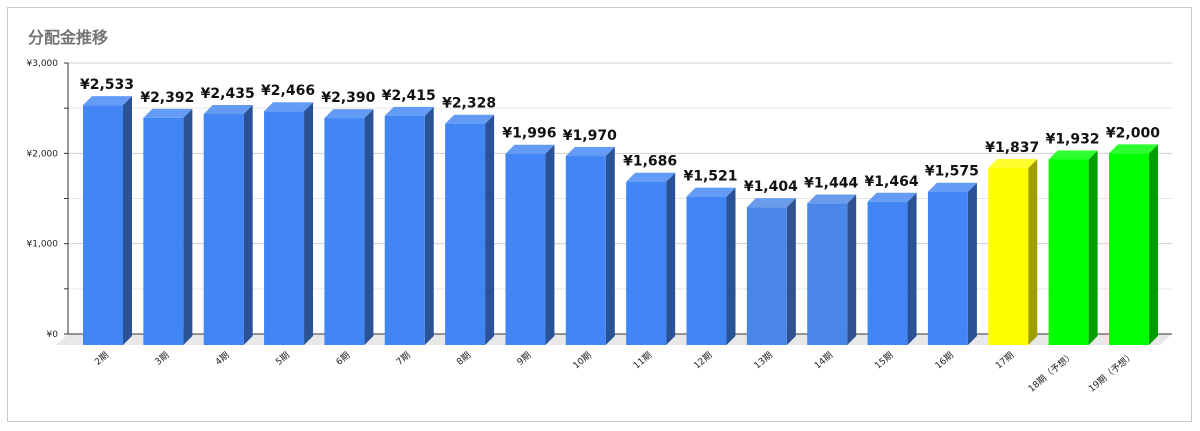 This screenshot has height=431, width=1200. What do you see at coordinates (43, 245) in the screenshot?
I see `y-tick-label: ¥1,000` at bounding box center [43, 245].